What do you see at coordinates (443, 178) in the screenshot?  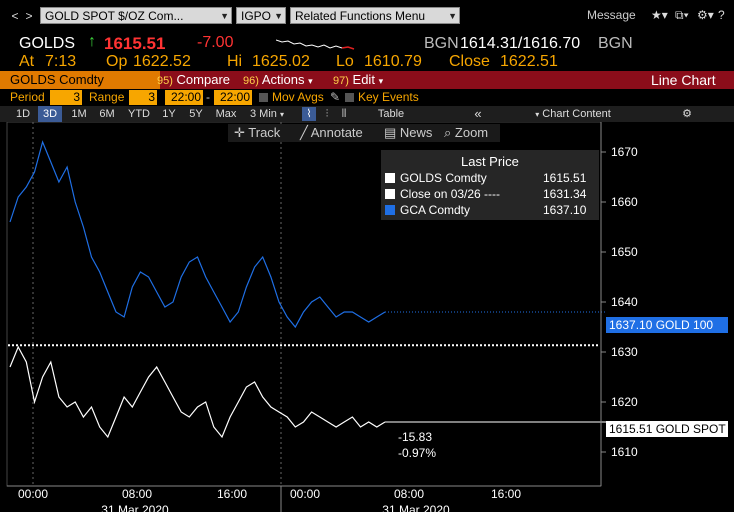 I see `legend-name: GOLDS Comdty` at bounding box center [443, 178].